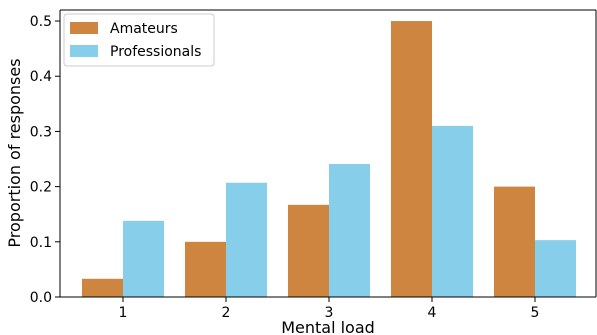  What do you see at coordinates (41, 188) in the screenshot?
I see `y-tick-label: 0.2` at bounding box center [41, 188].